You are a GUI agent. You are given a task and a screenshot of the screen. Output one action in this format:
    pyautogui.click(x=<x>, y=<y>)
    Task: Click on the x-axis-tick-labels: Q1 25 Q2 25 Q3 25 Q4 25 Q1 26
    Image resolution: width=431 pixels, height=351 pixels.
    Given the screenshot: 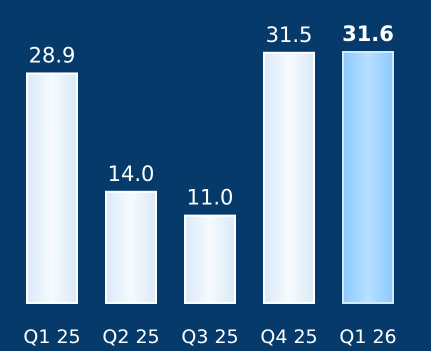 What is the action you would take?
    pyautogui.click(x=209, y=337)
    